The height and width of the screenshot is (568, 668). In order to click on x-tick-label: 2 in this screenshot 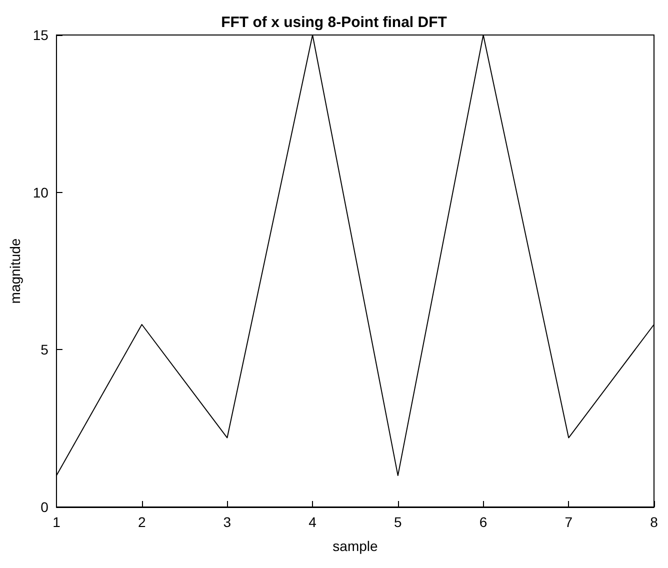, I will do `click(142, 522)`.